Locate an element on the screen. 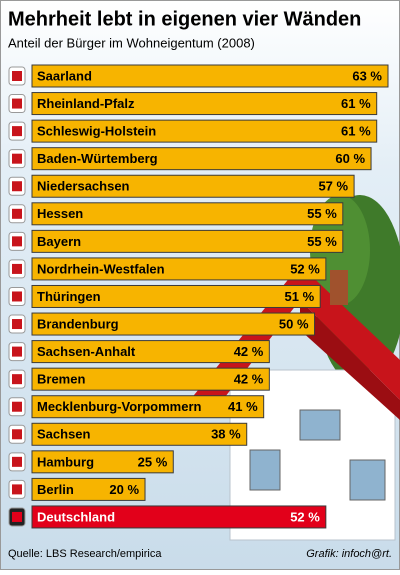 The image size is (400, 575). category-label: Sachsen is located at coordinates (64, 434).